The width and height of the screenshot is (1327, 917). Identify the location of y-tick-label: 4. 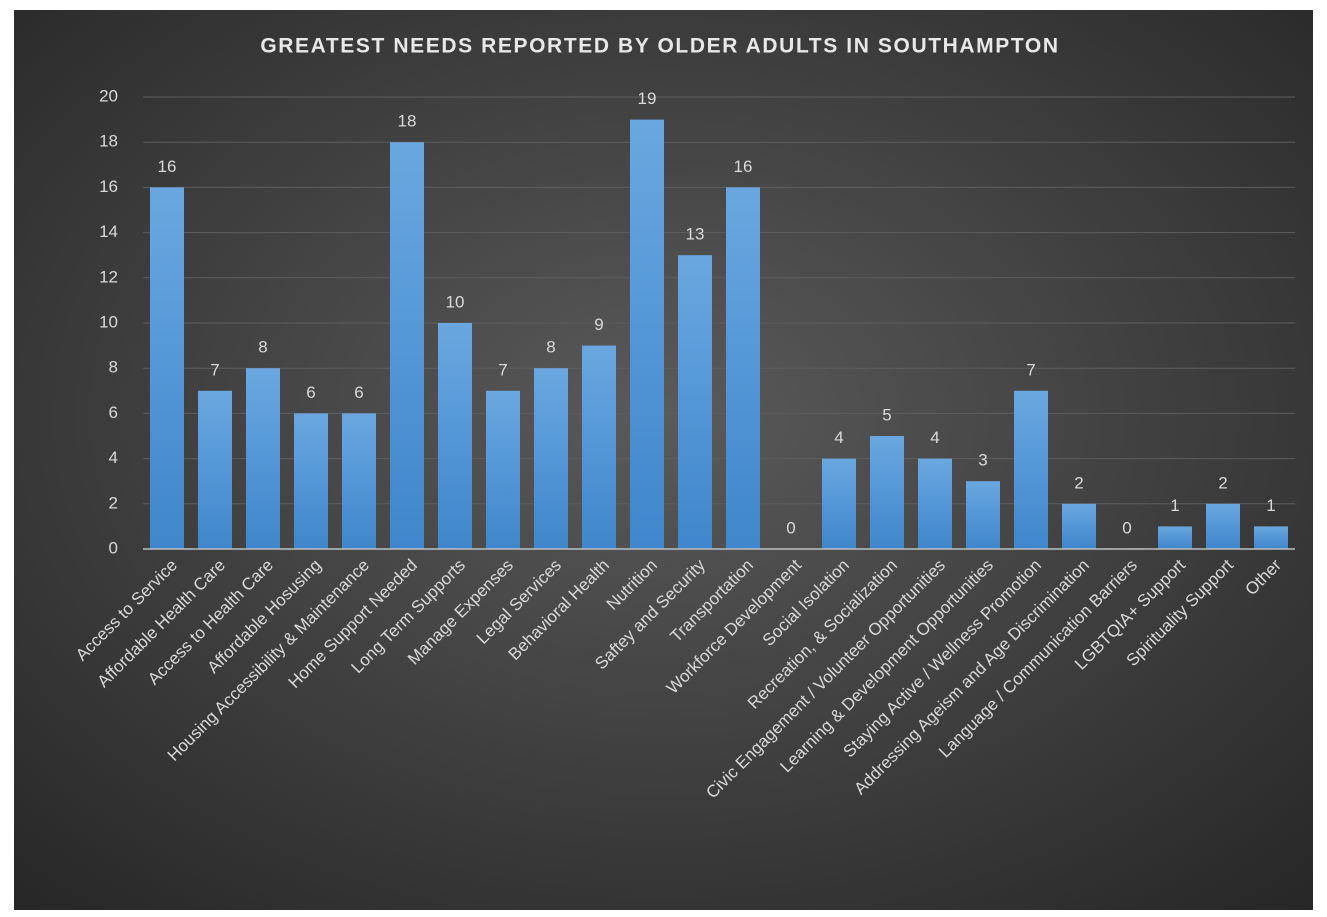
(113, 457).